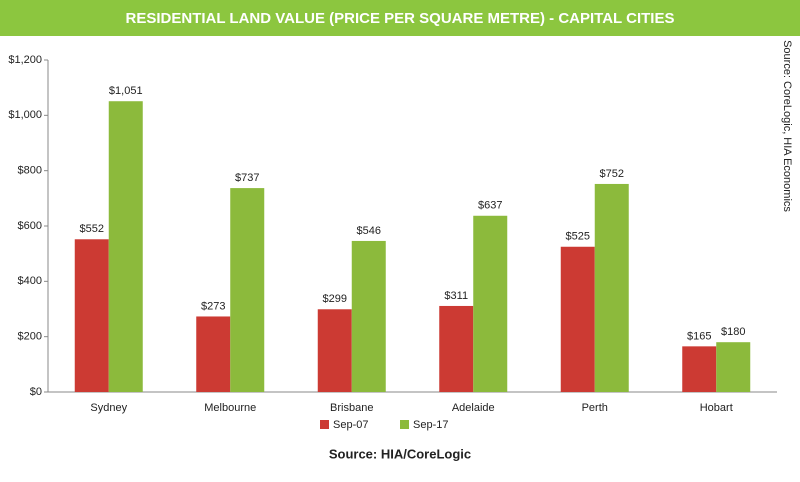 The image size is (800, 482). I want to click on title-banner, so click(400, 18).